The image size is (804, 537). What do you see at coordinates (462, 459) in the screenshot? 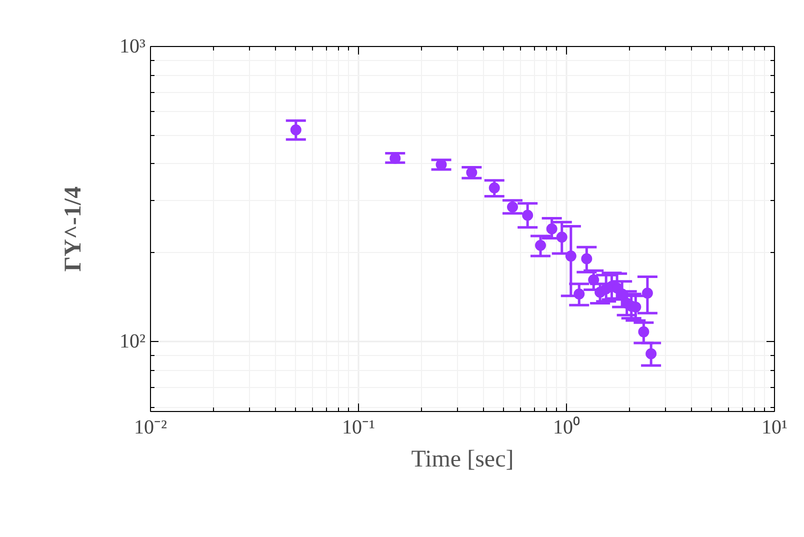
I see `x-axis-title: Time [sec]` at bounding box center [462, 459].